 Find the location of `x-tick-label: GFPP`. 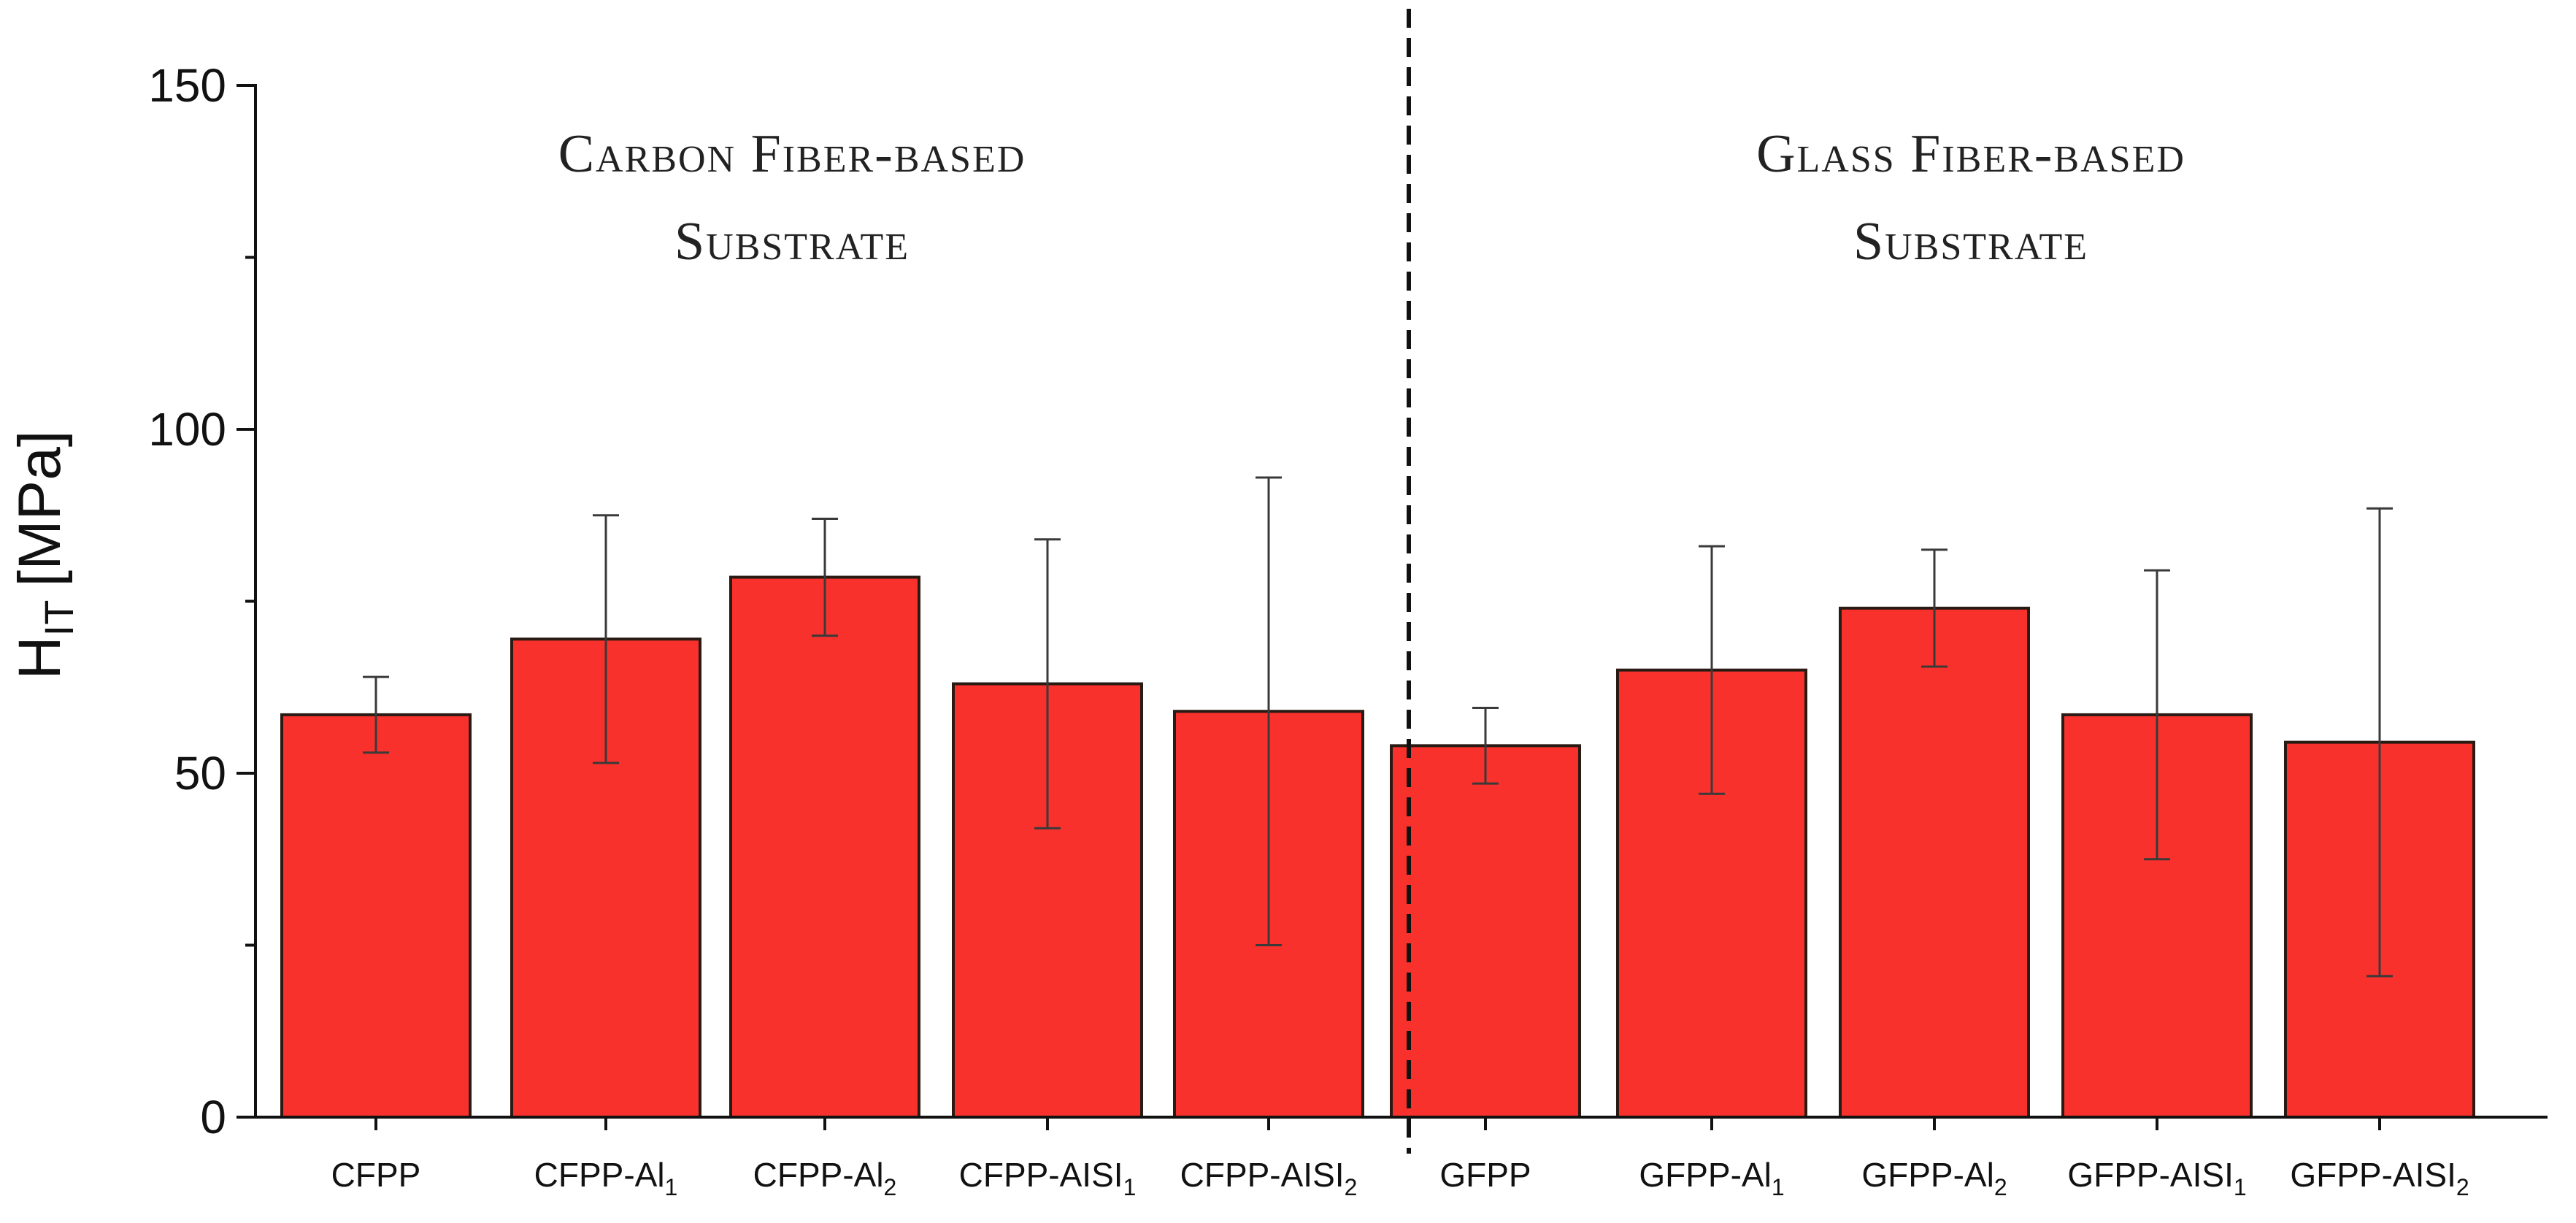

x-tick-label: GFPP is located at coordinates (1485, 1175).